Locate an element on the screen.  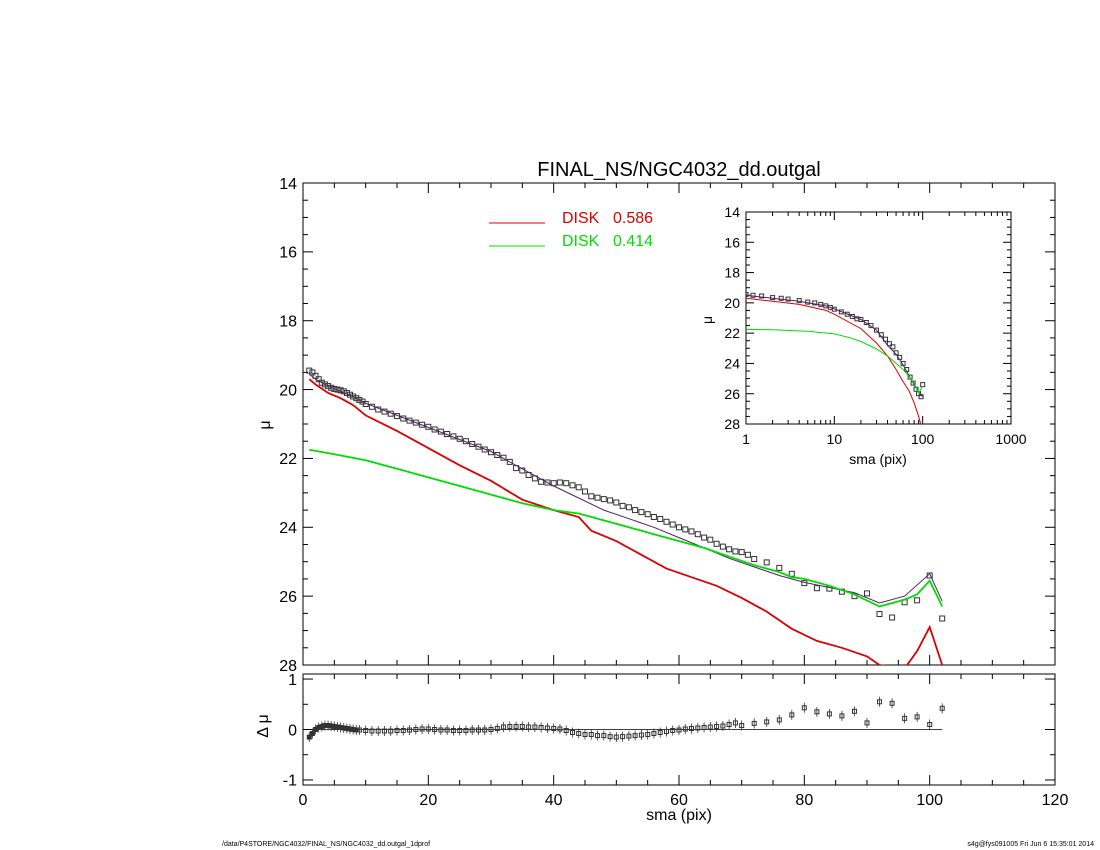
inset-x-axis-label: sma (pix) is located at coordinates (878, 459).